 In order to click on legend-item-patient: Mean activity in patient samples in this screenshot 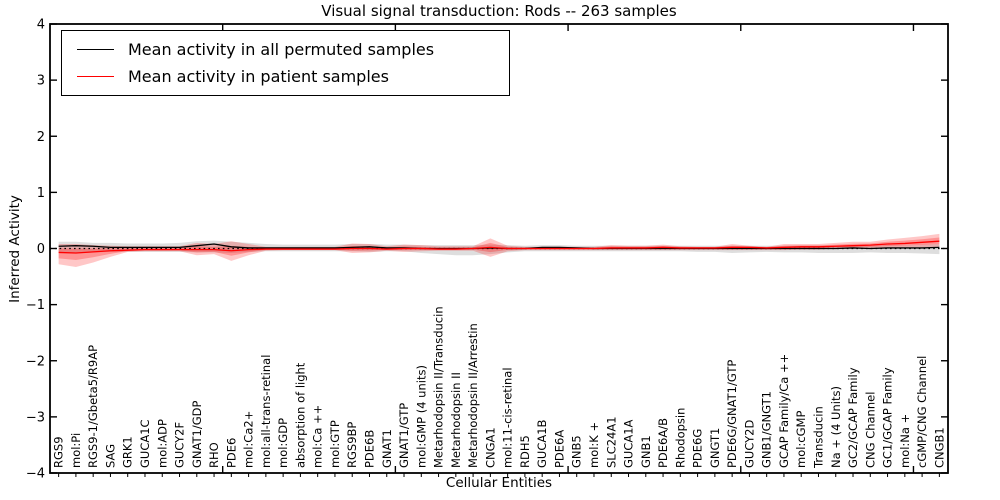, I will do `click(293, 76)`.